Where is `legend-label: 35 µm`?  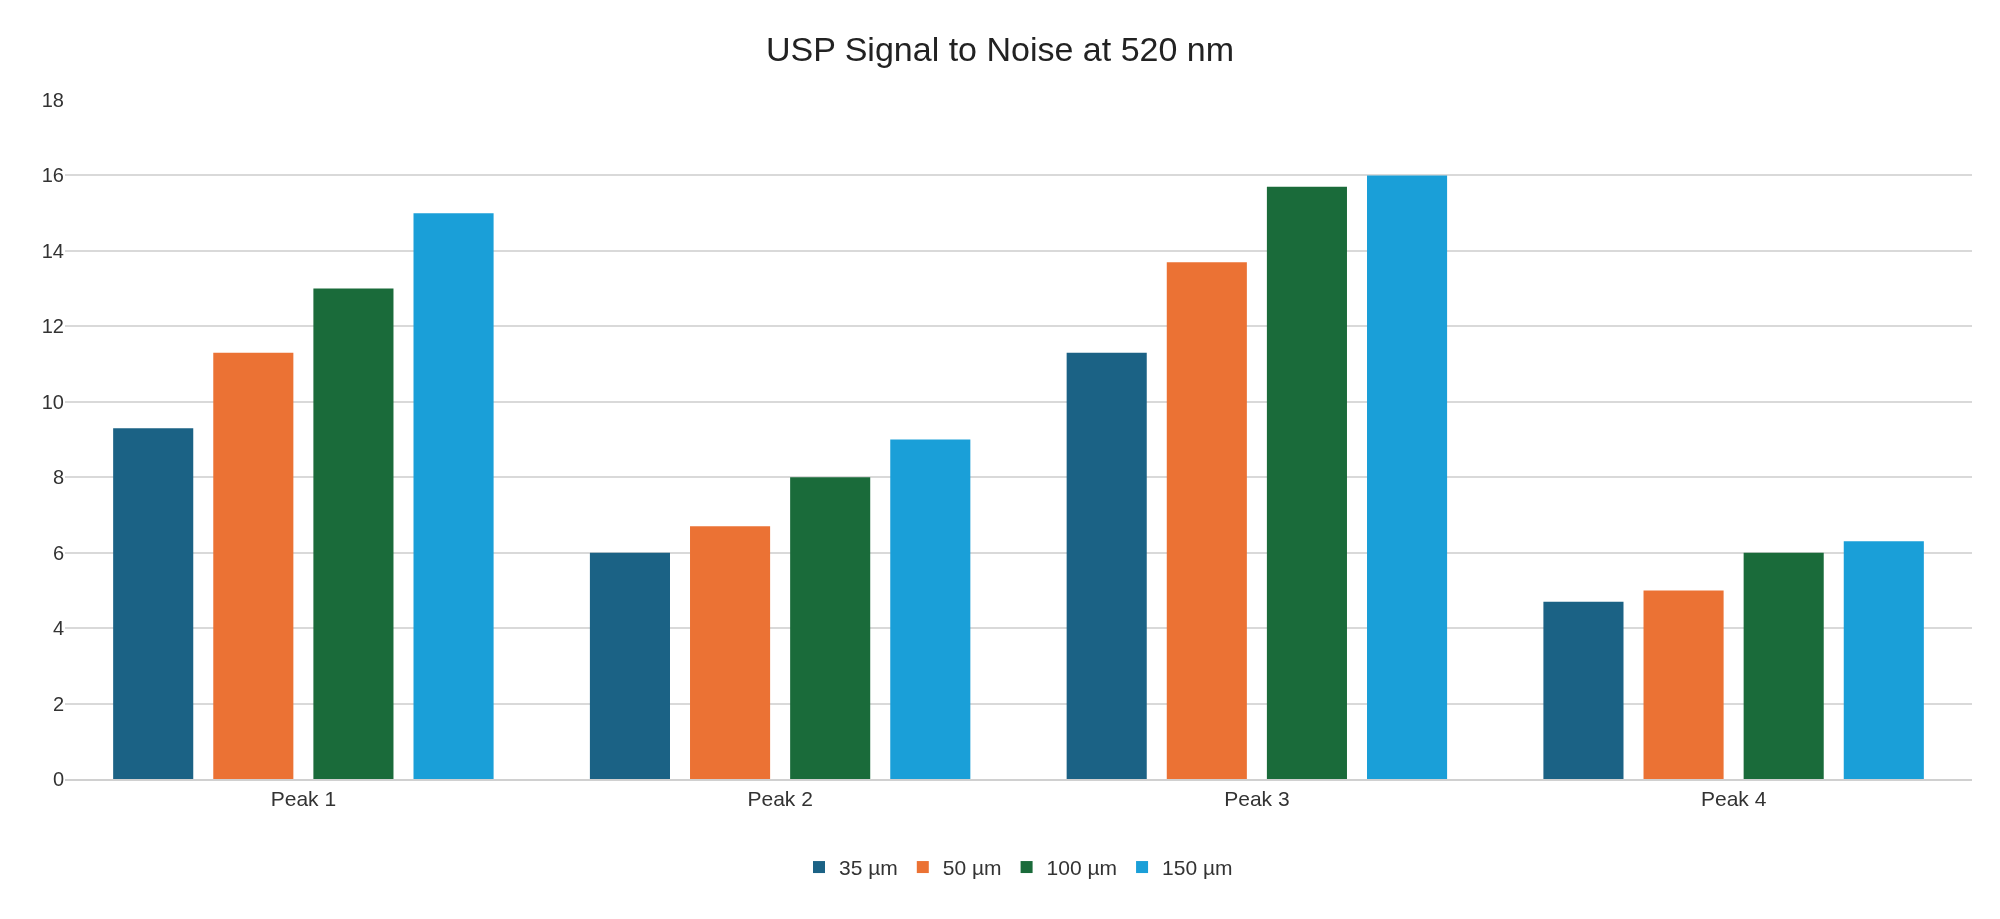
legend-label: 35 µm is located at coordinates (868, 868).